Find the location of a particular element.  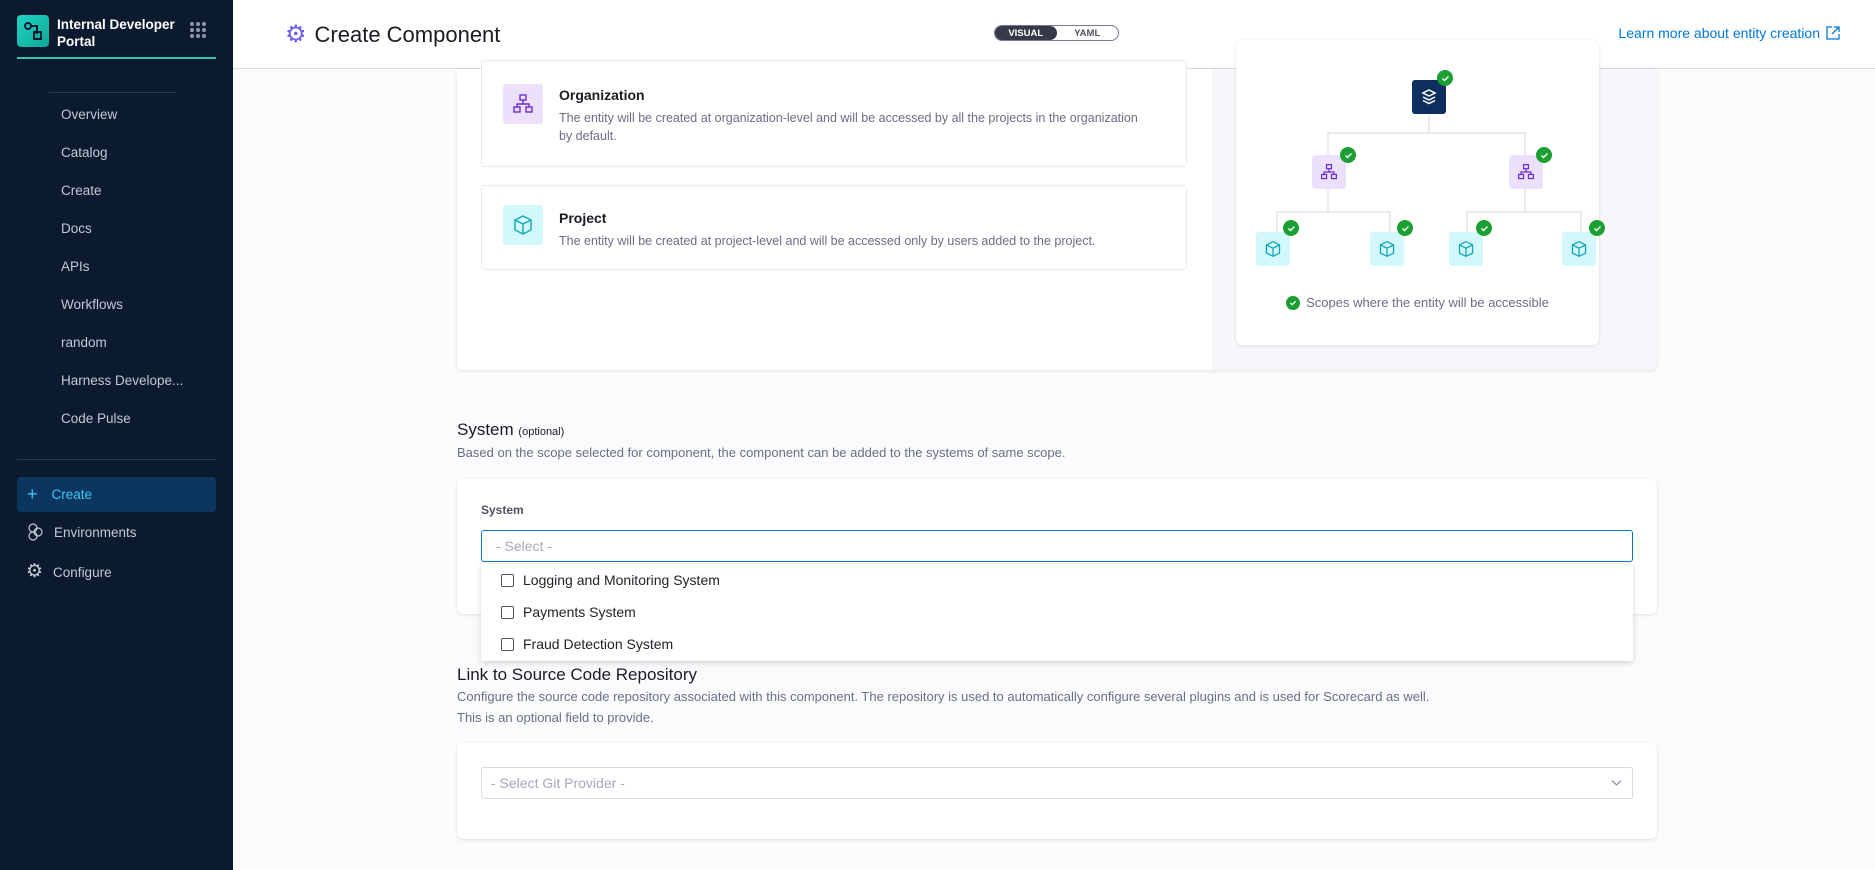

toggle-yaml: YAML is located at coordinates (1087, 33).